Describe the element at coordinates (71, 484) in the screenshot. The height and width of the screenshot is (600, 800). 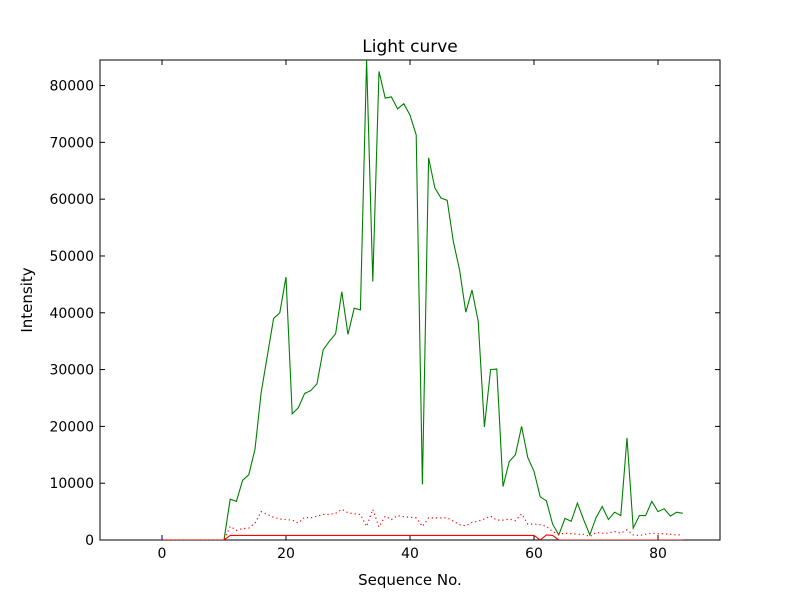
I see `y-tick-label: 10000` at that location.